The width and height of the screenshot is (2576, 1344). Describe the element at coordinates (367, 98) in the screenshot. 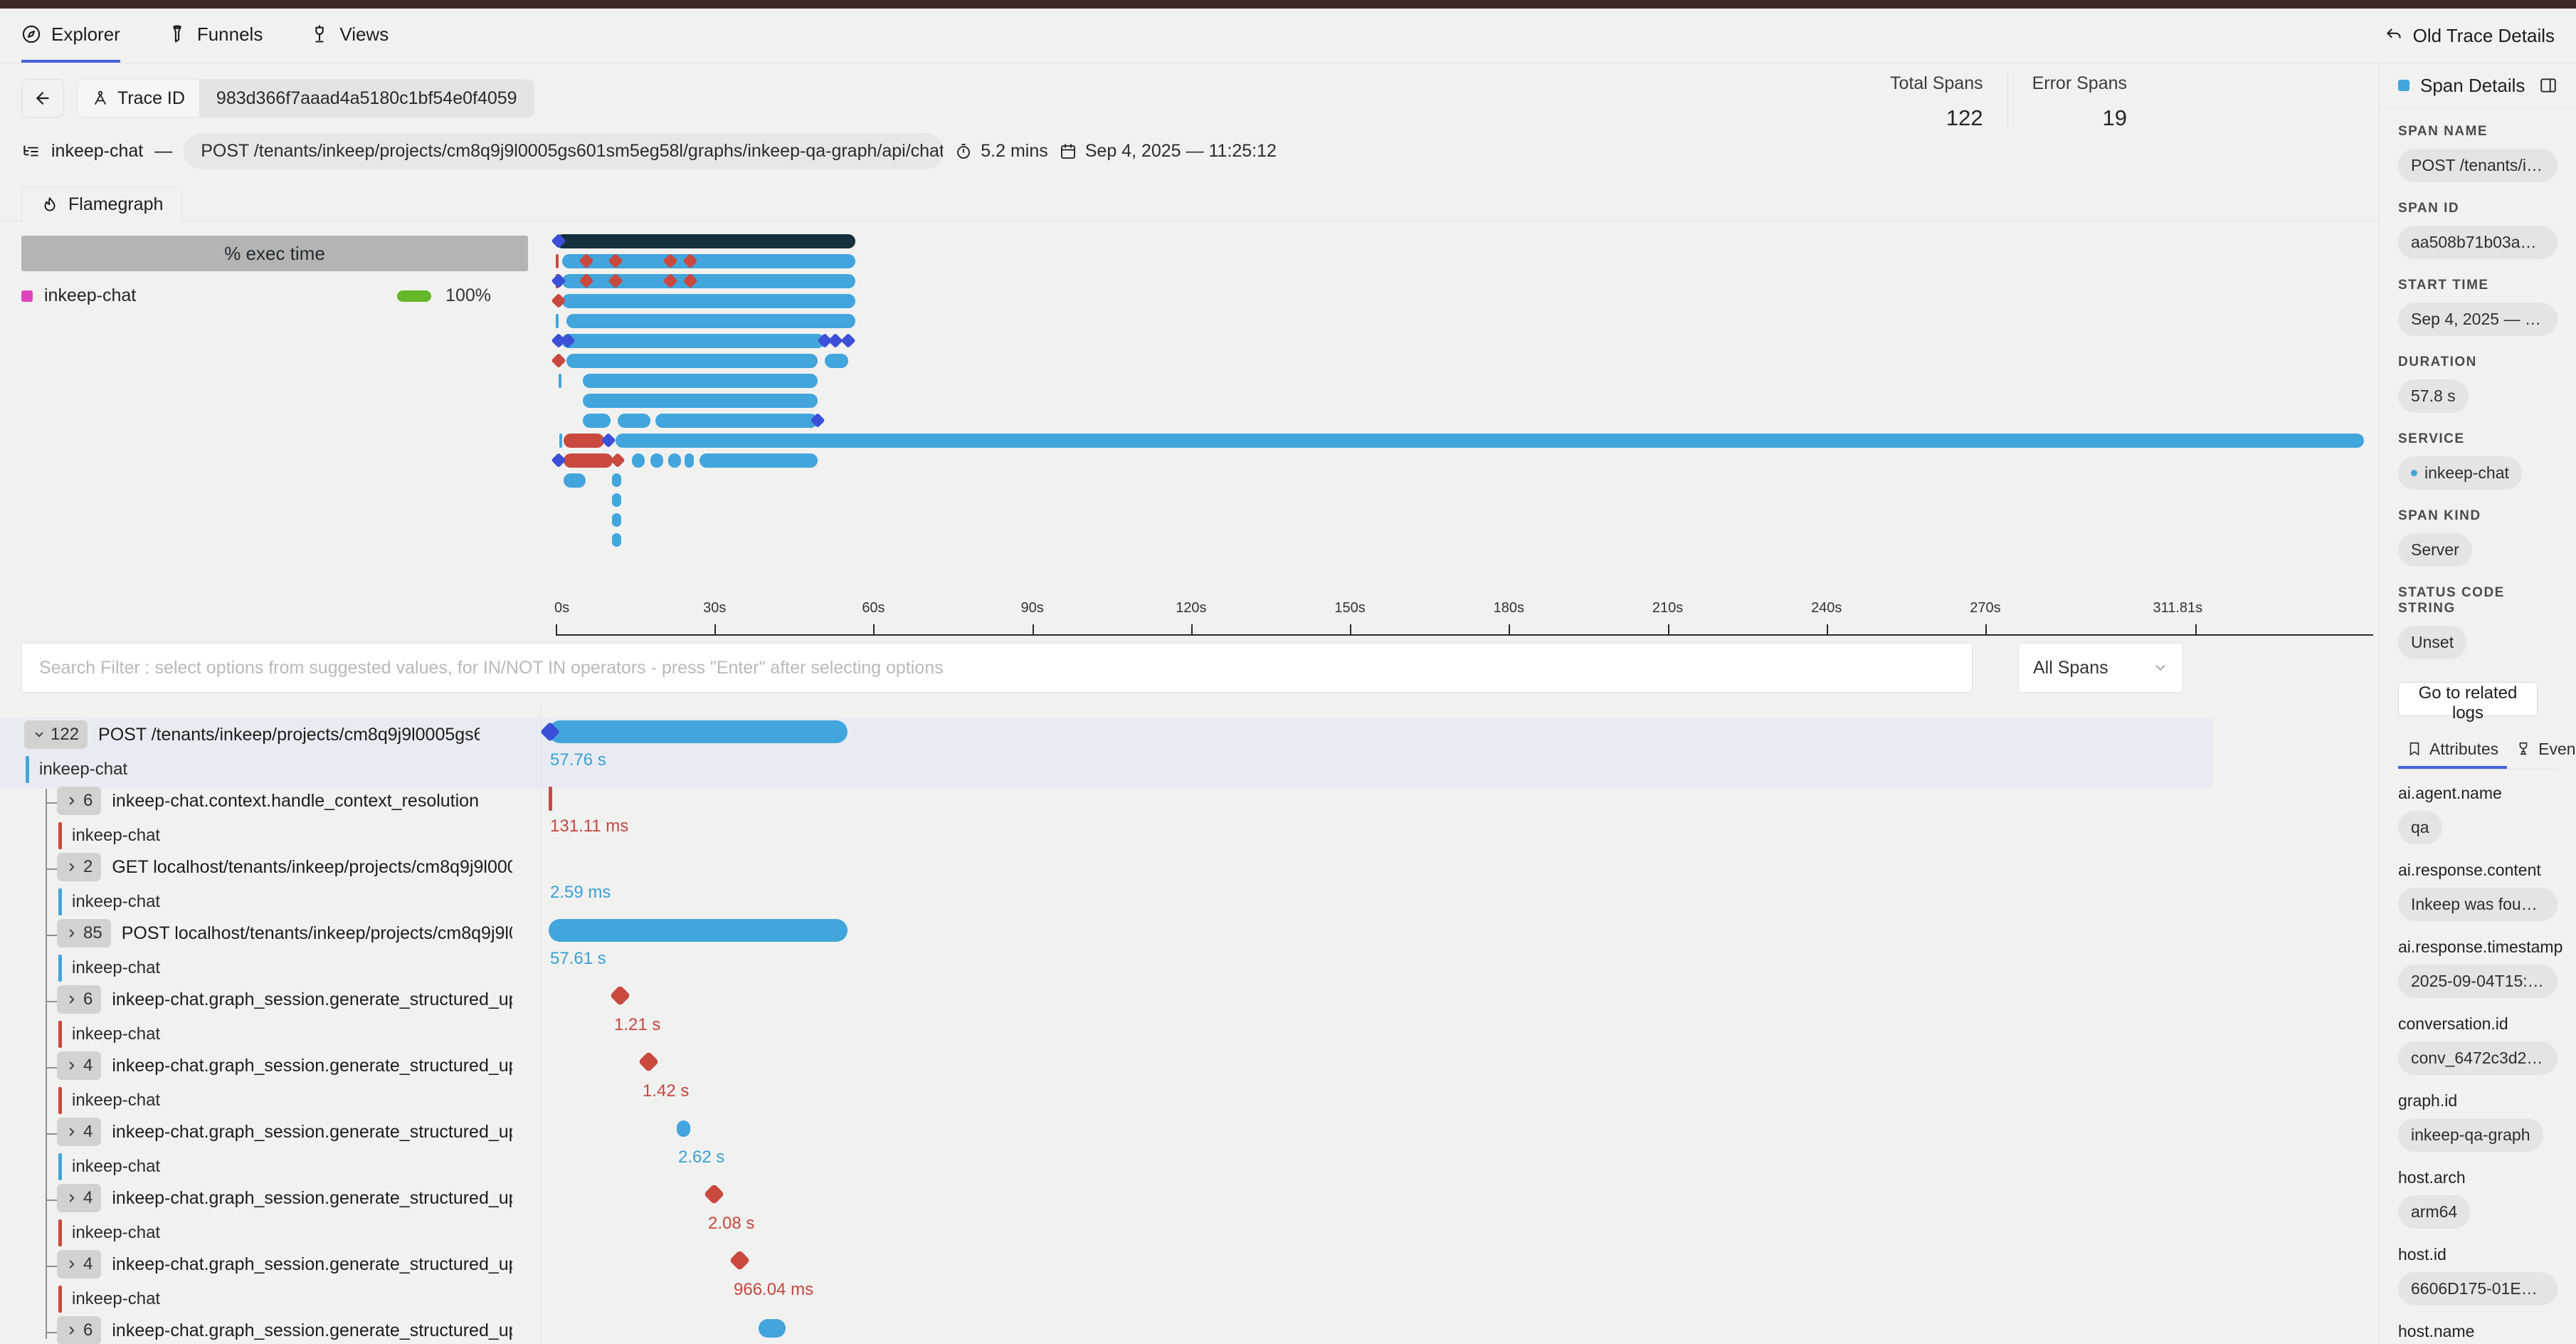

I see `trace-id-value: 983d366f7aaad4a5180c1bf54e0f4059` at that location.